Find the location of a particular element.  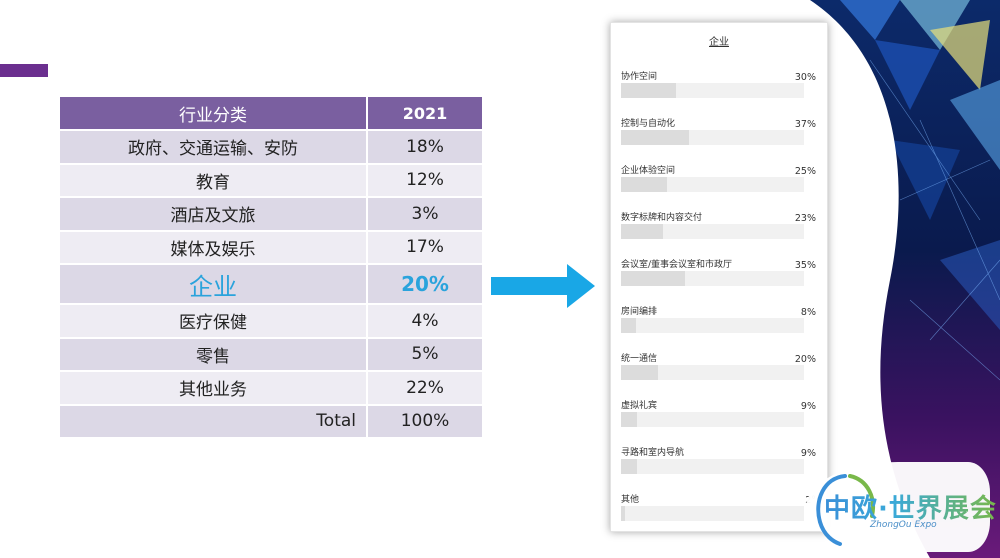

survey-value: 30% is located at coordinates (805, 77).